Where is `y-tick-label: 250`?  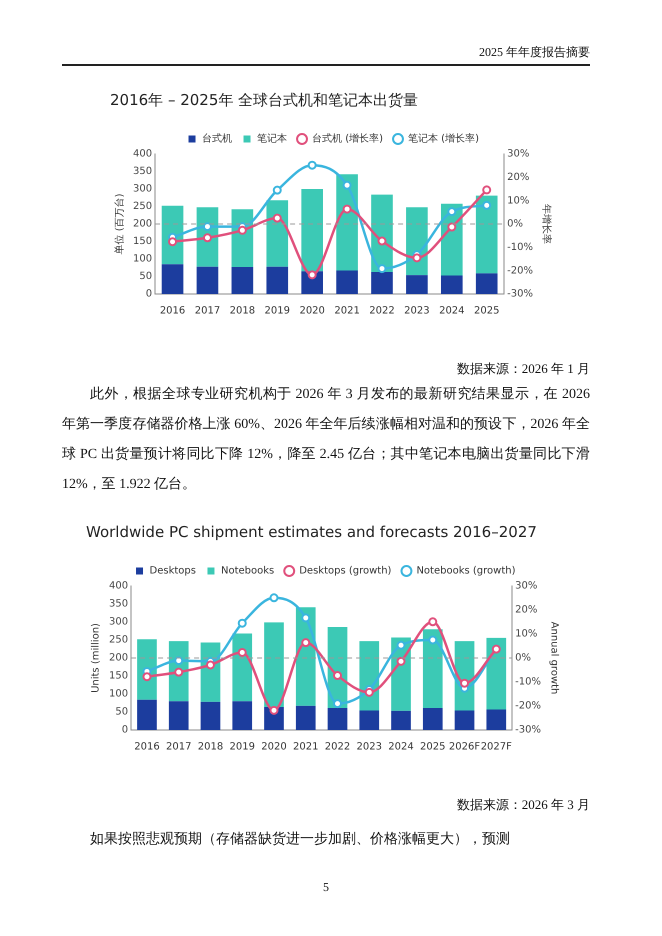 y-tick-label: 250 is located at coordinates (142, 206).